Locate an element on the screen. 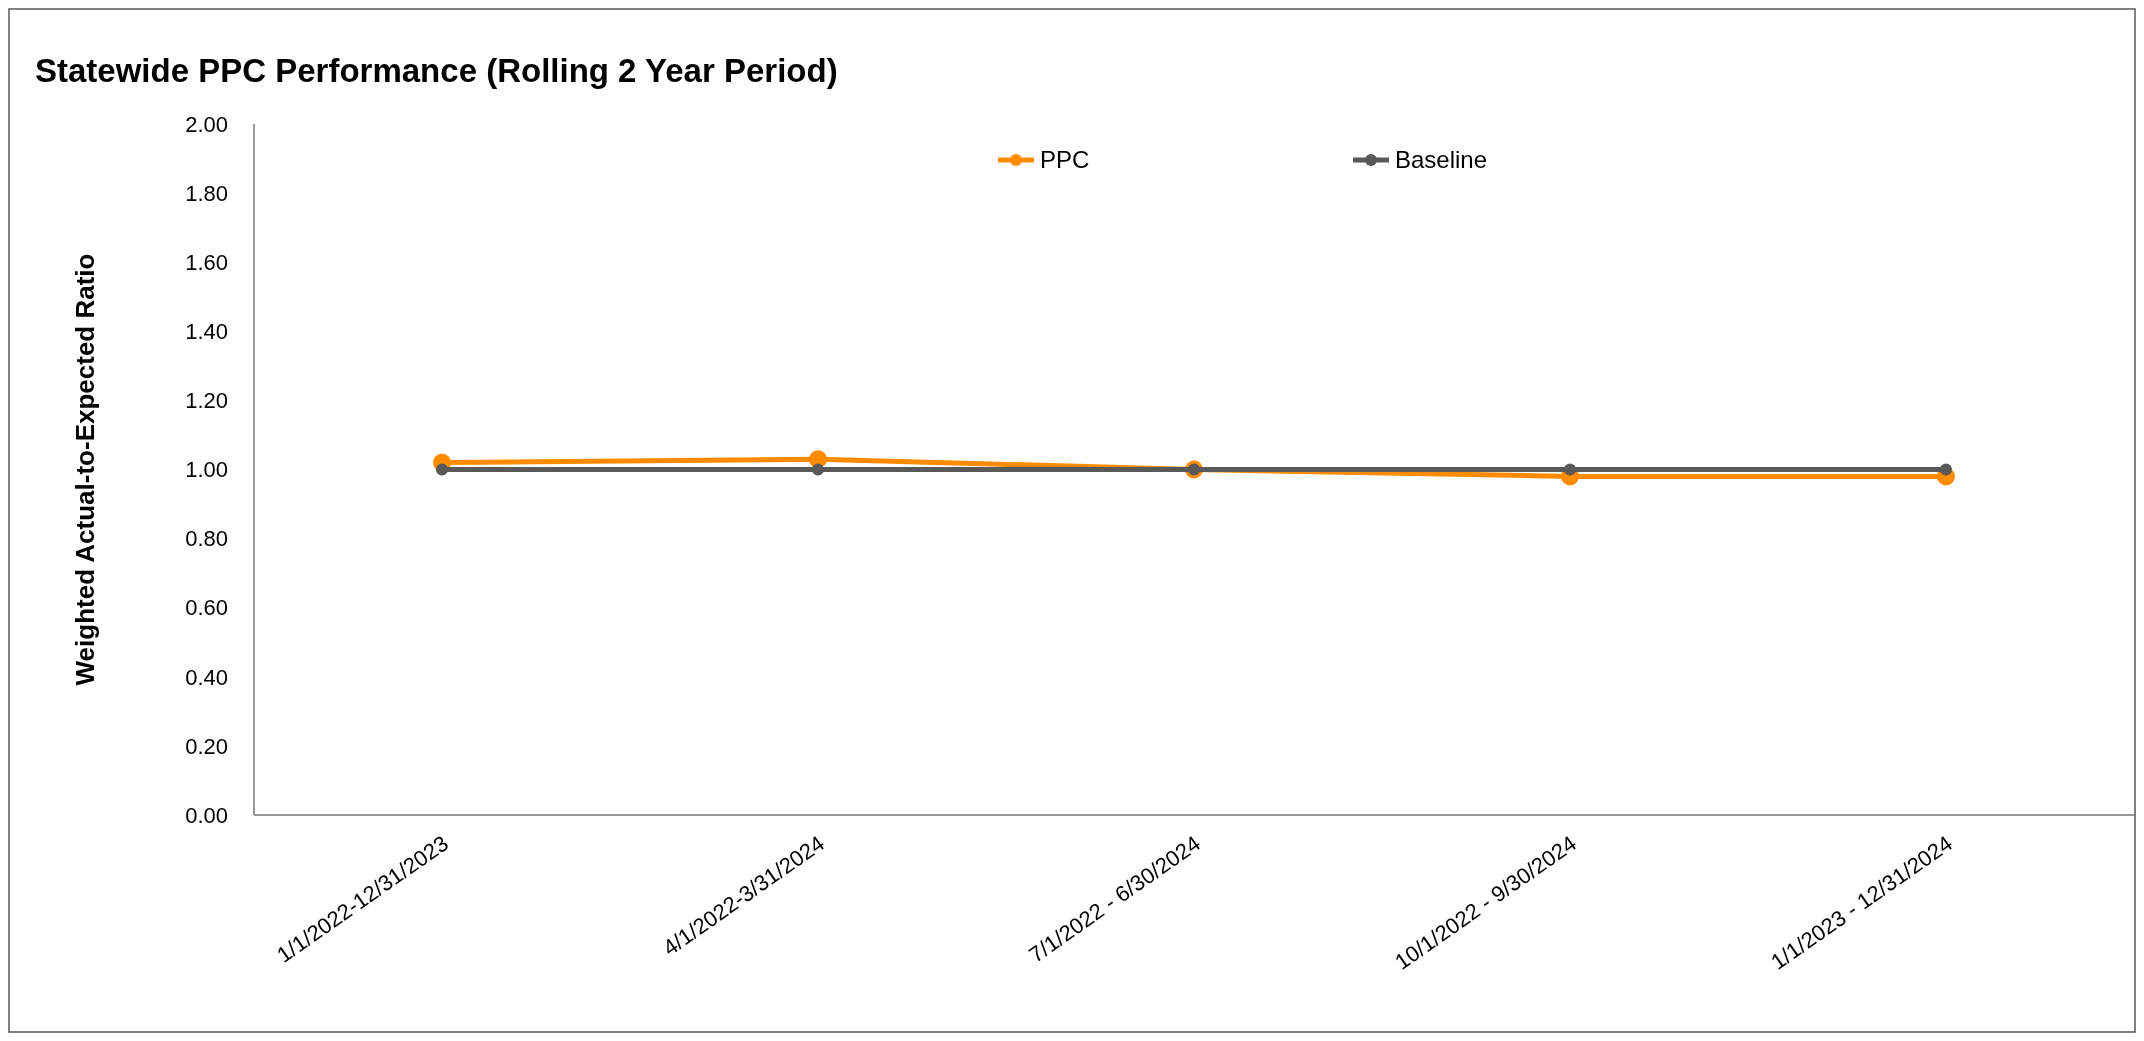  y-tick-label: 1.80 is located at coordinates (206, 193).